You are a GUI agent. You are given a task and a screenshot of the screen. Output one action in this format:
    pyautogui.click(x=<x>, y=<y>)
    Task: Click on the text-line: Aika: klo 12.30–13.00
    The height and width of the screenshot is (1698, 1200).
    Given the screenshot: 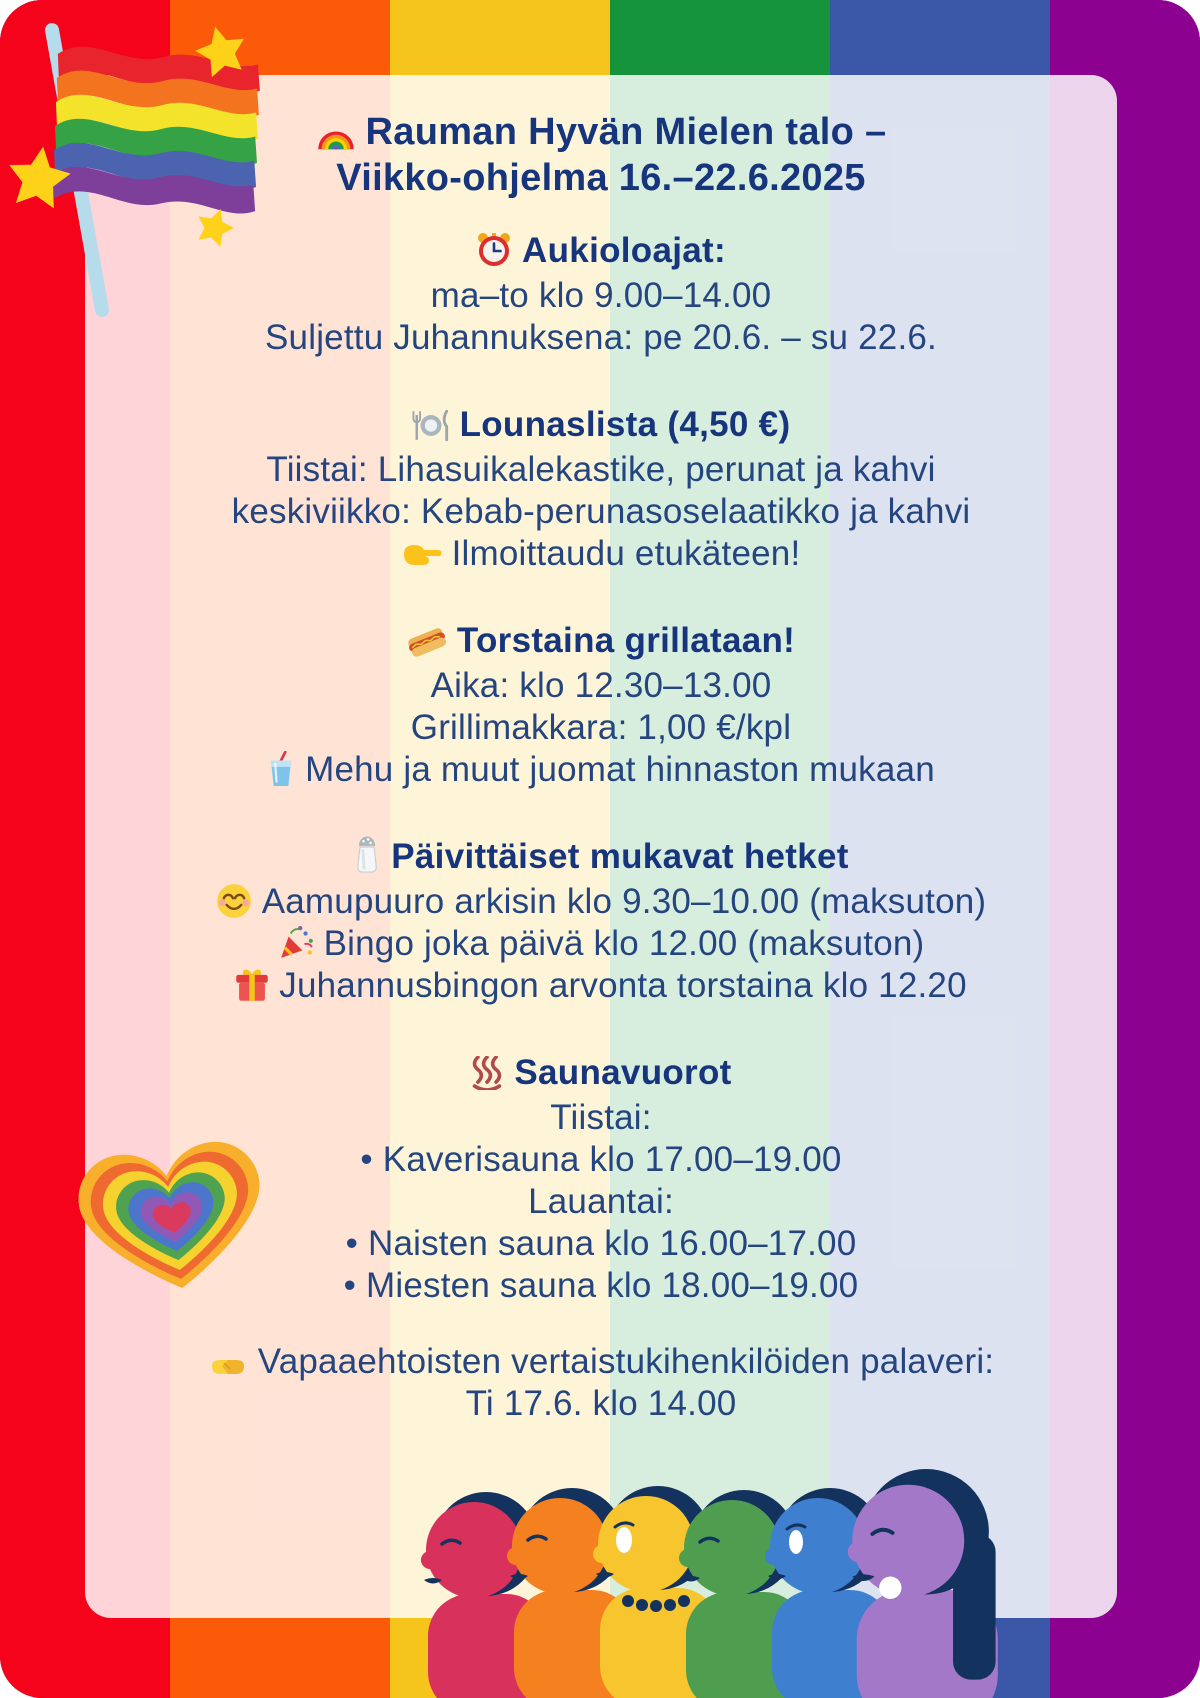 What is the action you would take?
    pyautogui.click(x=601, y=686)
    